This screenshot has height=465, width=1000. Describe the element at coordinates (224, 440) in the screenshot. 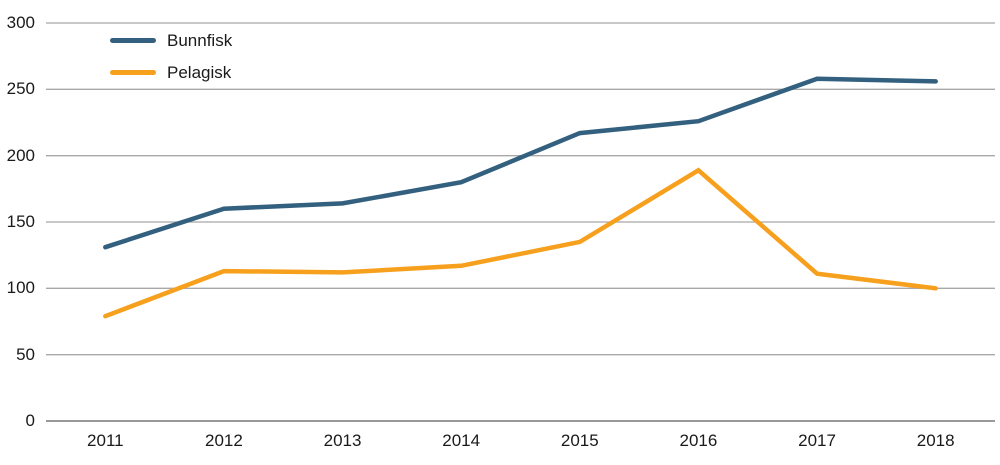

I see `x-tick-label: 2012` at that location.